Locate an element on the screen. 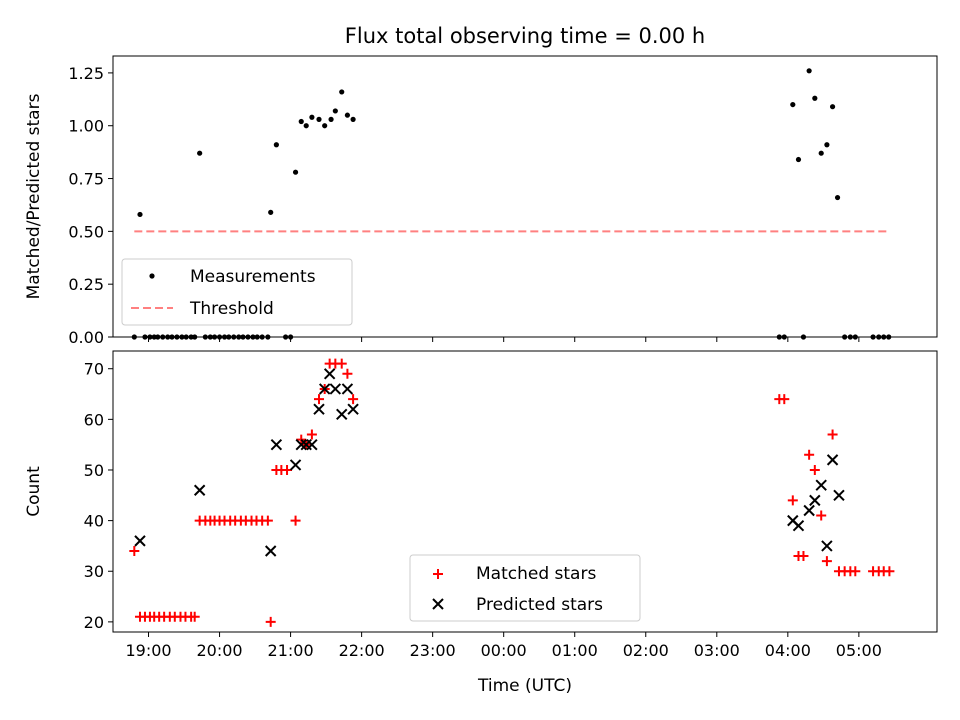  count-panel-ytick-label: 50 is located at coordinates (94, 470).